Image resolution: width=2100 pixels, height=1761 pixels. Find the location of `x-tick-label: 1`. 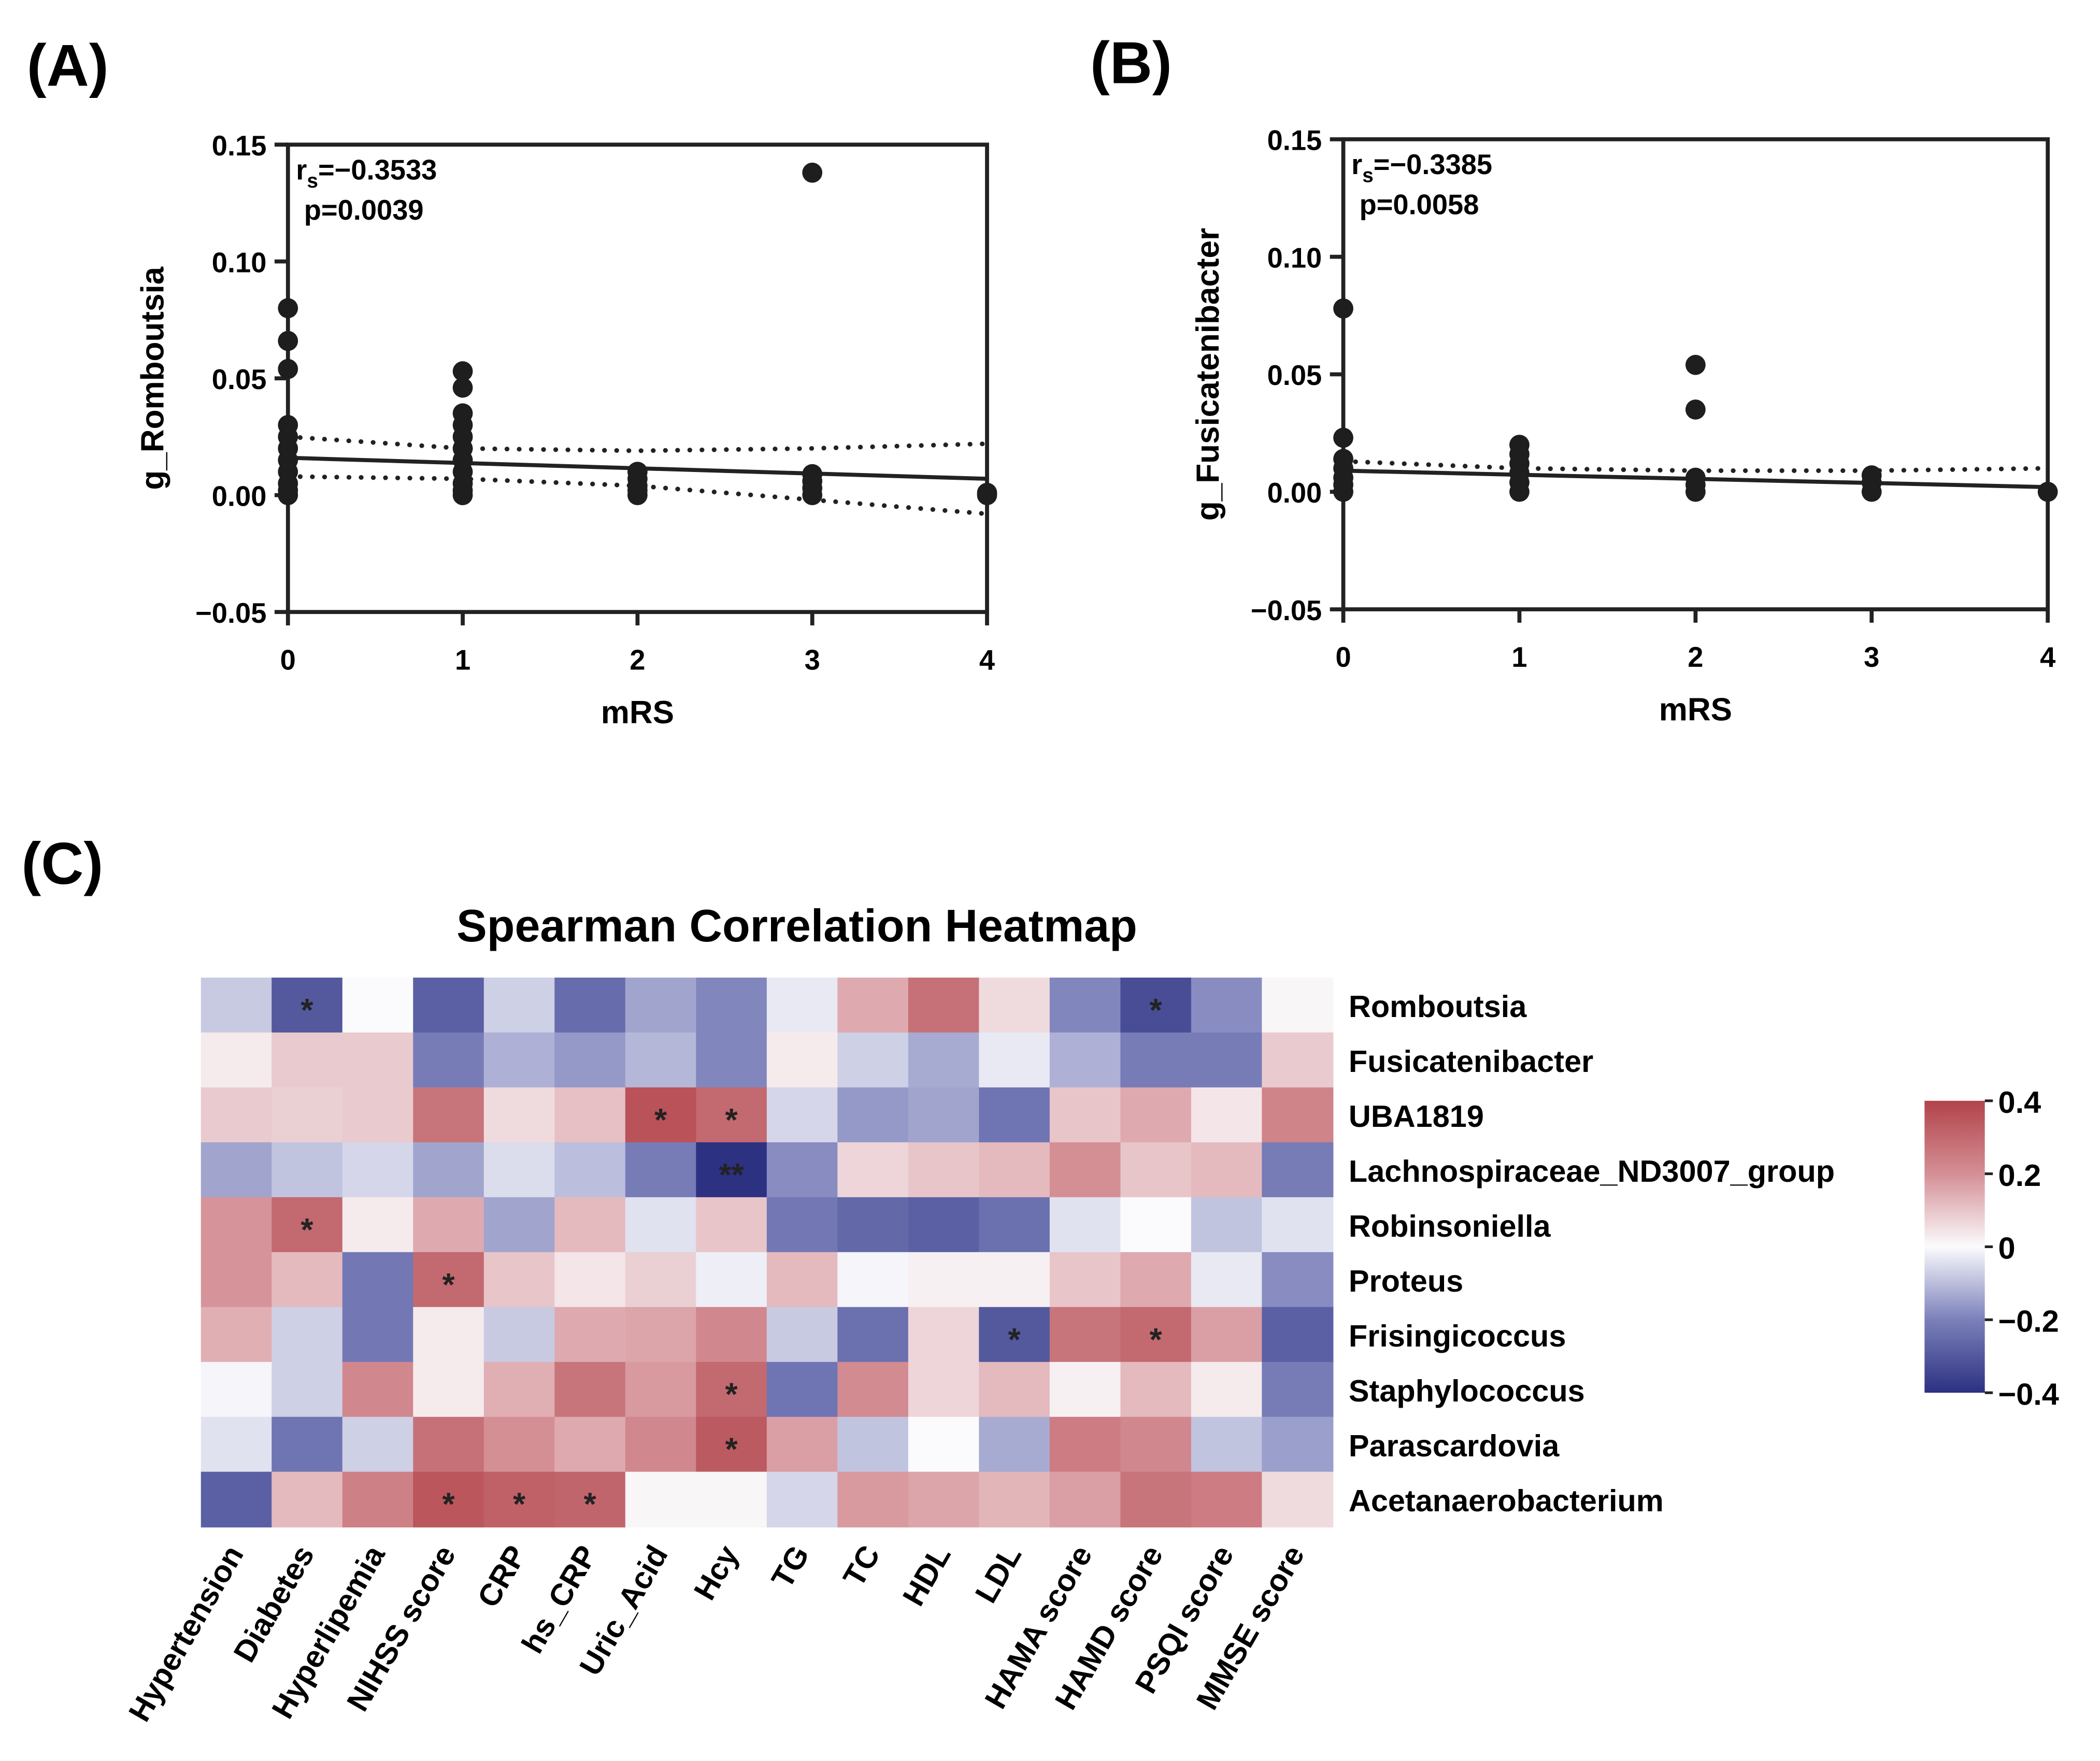

x-tick-label: 1 is located at coordinates (462, 660).